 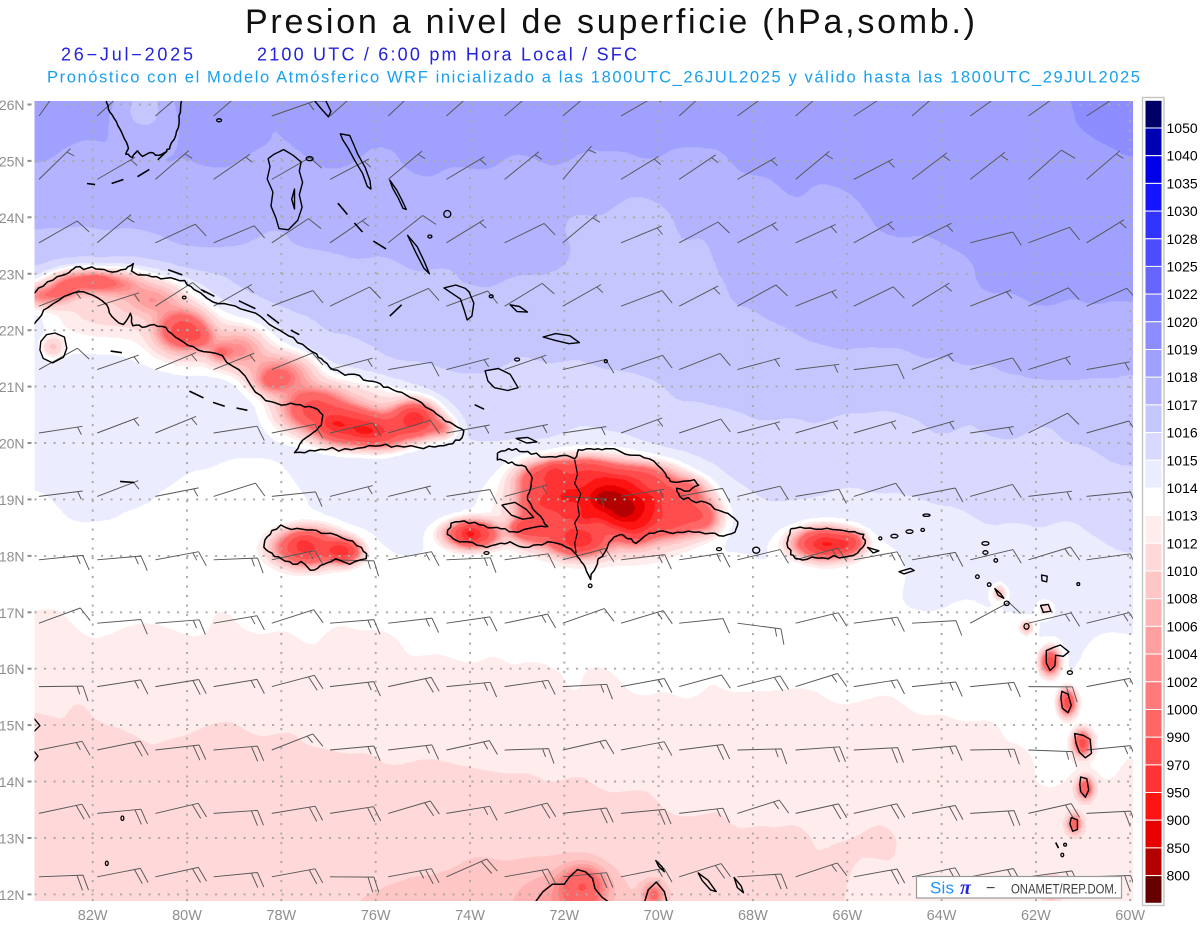 I want to click on svg-text: 18N, so click(x=12, y=556).